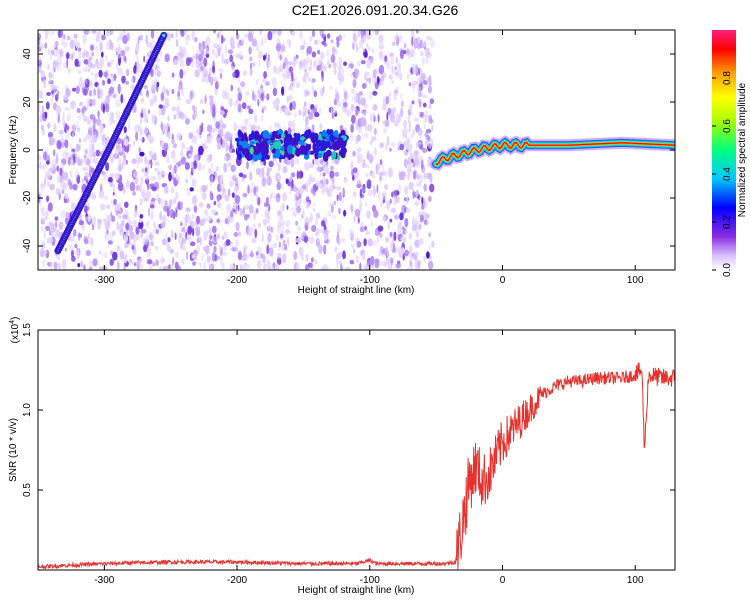 This screenshot has width=750, height=600. Describe the element at coordinates (164, 35) in the screenshot. I see `chirp-core` at that location.